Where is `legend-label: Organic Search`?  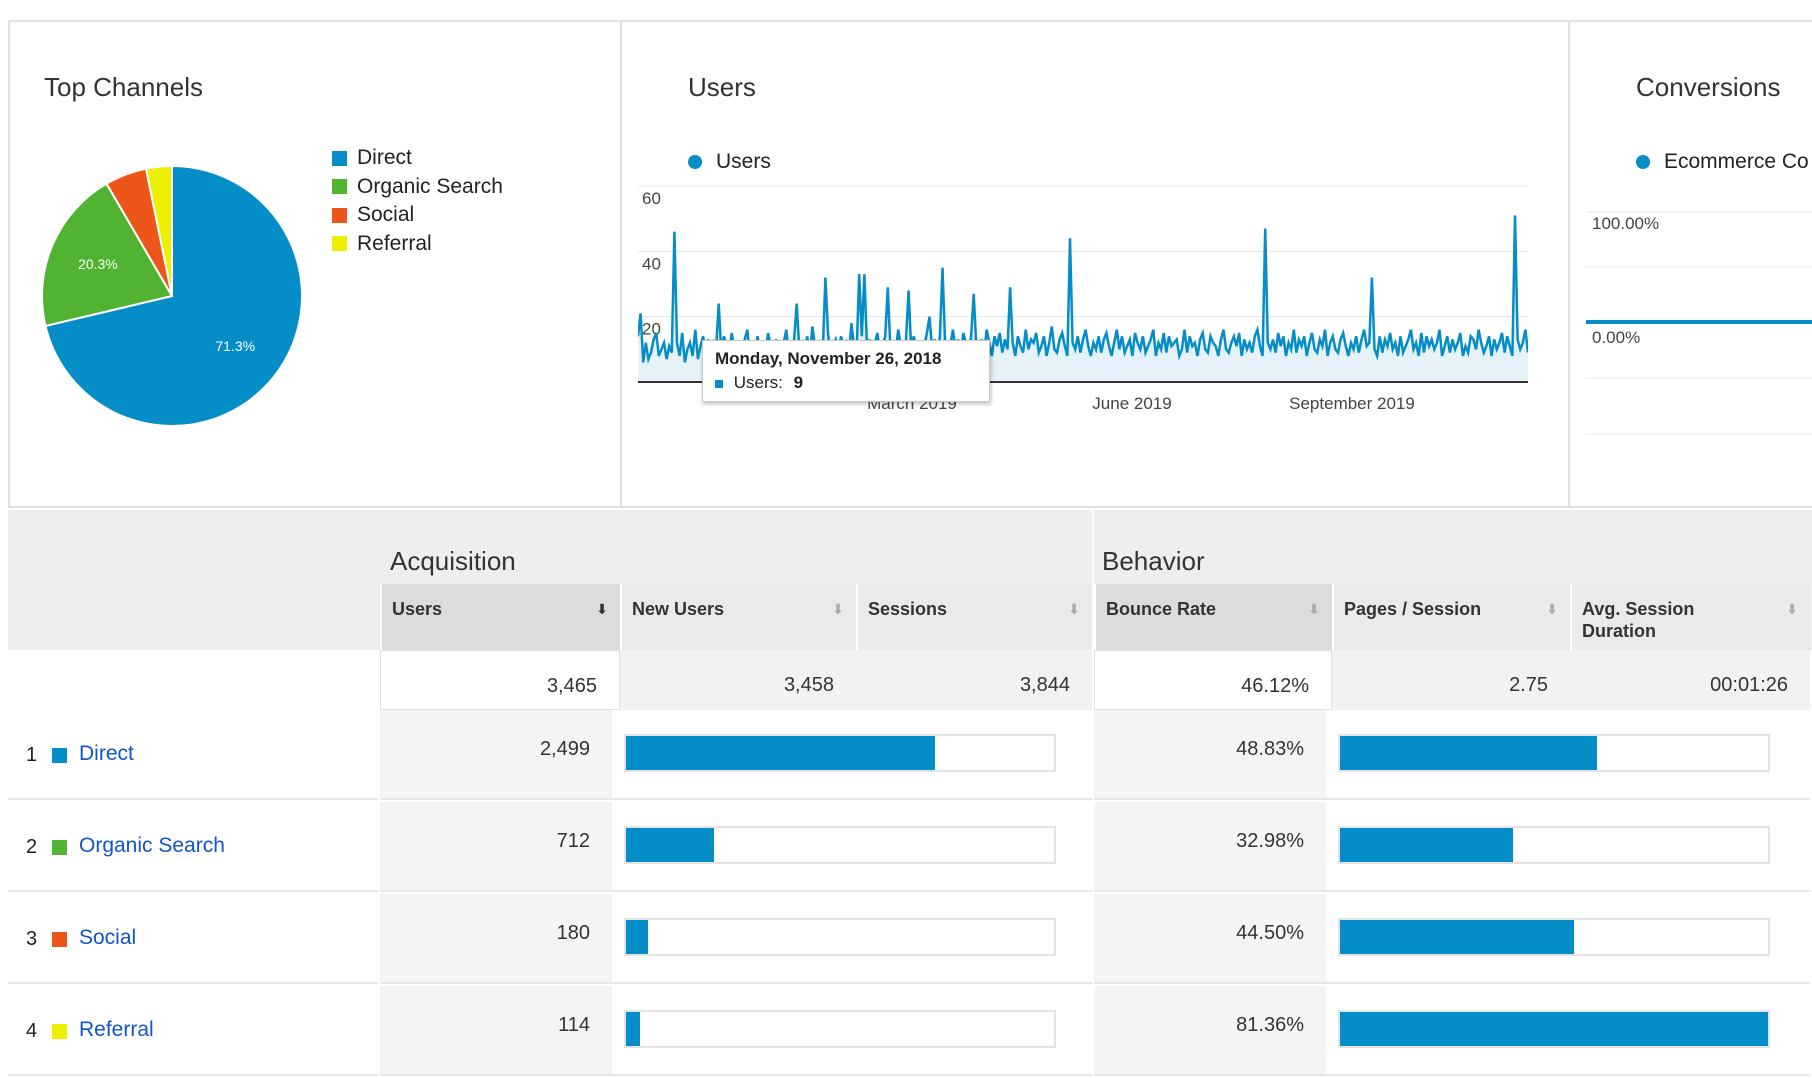
legend-label: Organic Search is located at coordinates (430, 186).